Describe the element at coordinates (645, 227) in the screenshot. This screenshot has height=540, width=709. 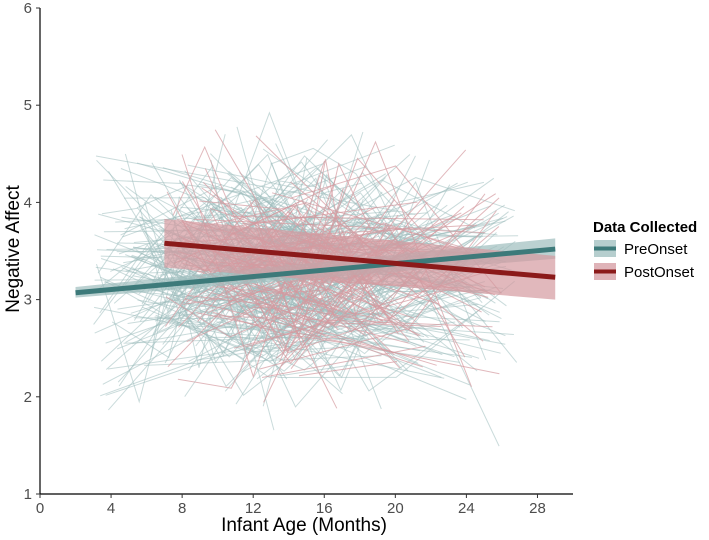
I see `legend-title: Data Collected` at that location.